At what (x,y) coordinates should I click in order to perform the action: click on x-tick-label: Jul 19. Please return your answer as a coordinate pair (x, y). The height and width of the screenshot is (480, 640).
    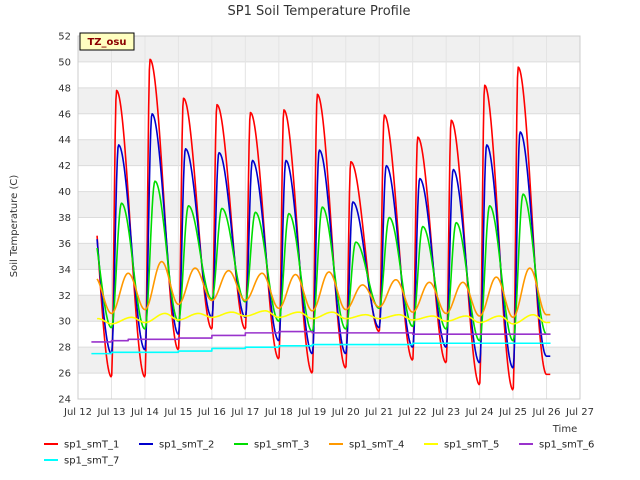
    Looking at the image, I should click on (311, 412).